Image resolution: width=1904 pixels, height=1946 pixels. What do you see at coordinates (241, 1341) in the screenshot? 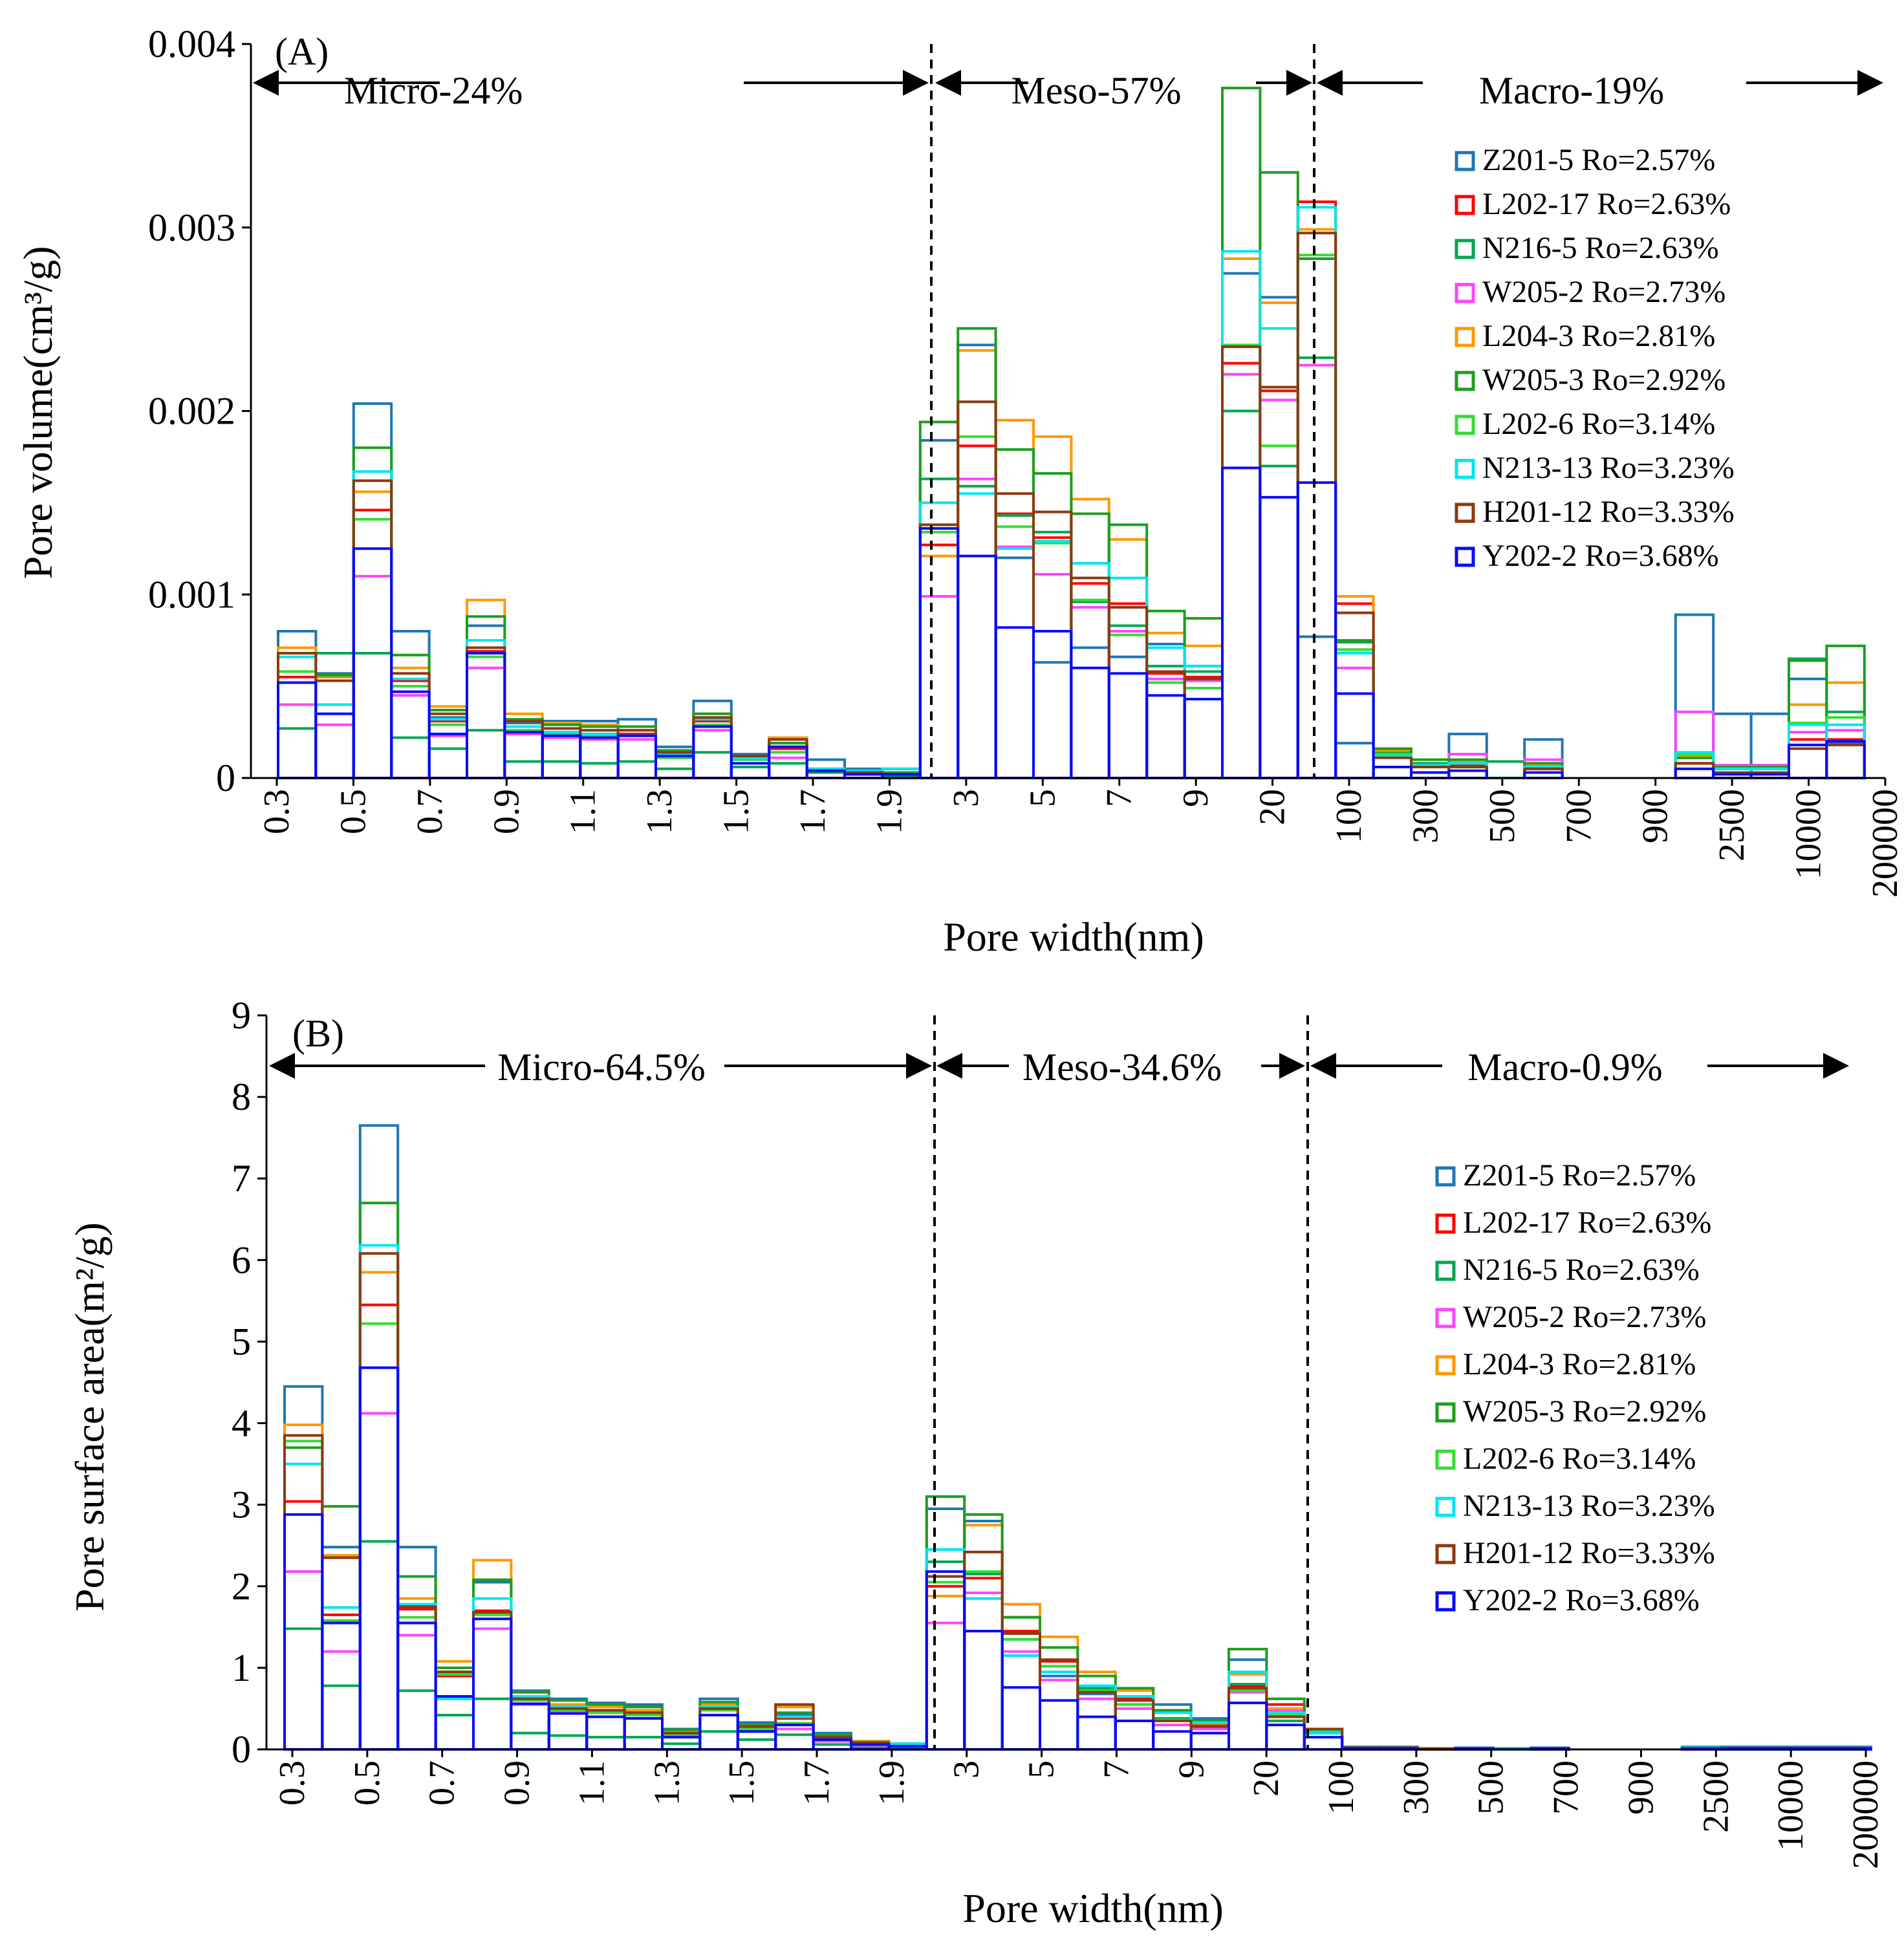
I see `y-tick-label: 5` at bounding box center [241, 1341].